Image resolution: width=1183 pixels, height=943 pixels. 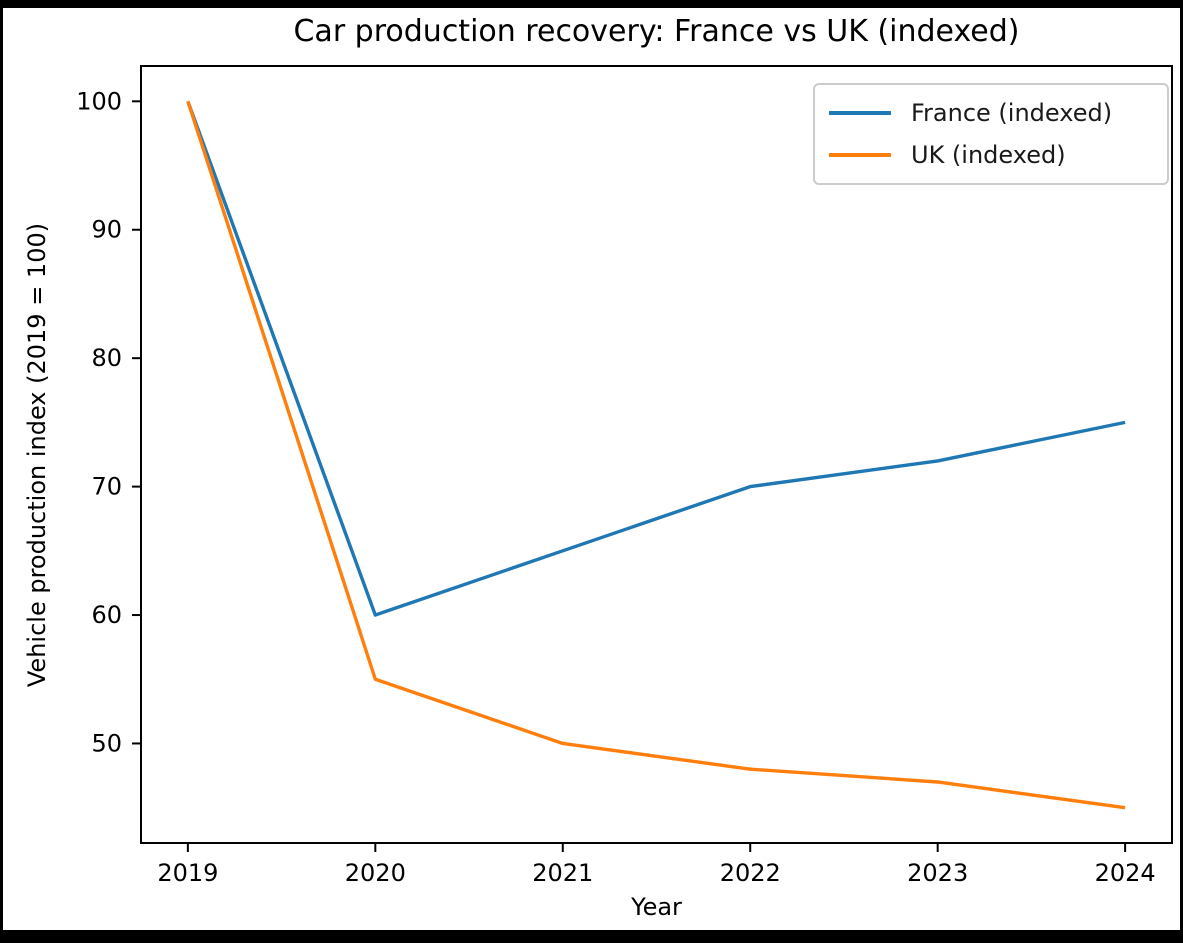 What do you see at coordinates (656, 907) in the screenshot?
I see `x-axis-label: Year` at bounding box center [656, 907].